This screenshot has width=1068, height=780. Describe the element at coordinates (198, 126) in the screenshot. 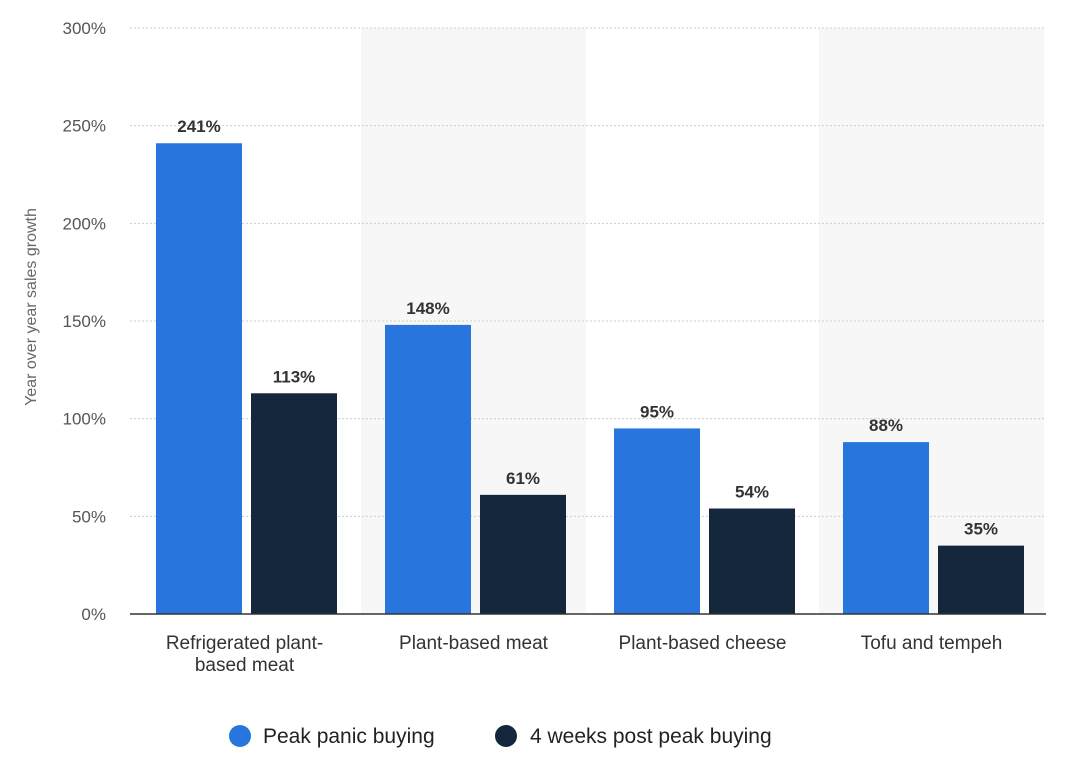

I see `data-label: 241%` at that location.